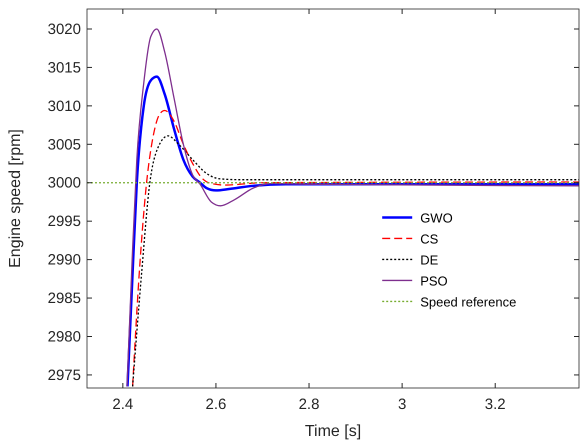 The image size is (581, 448). Describe the element at coordinates (309, 404) in the screenshot. I see `x-tick-label: 2.8` at that location.